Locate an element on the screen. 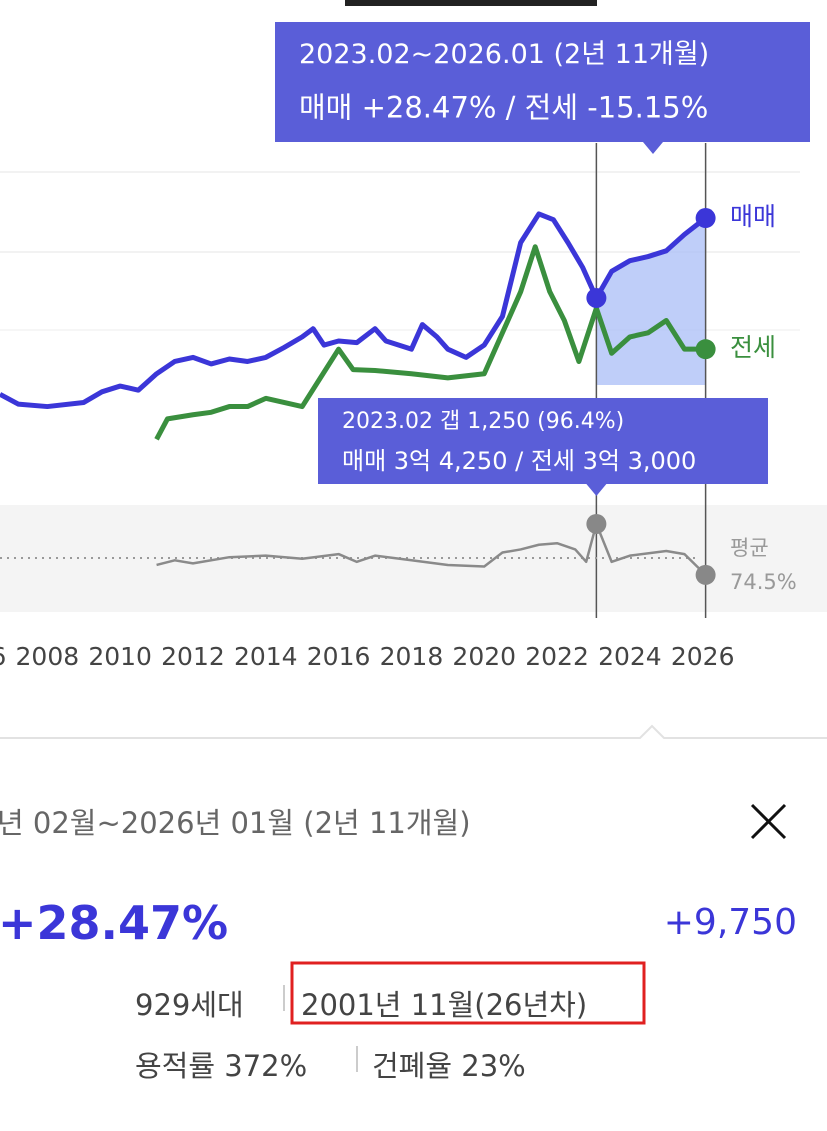  legend-label: 매매 is located at coordinates (753, 216).